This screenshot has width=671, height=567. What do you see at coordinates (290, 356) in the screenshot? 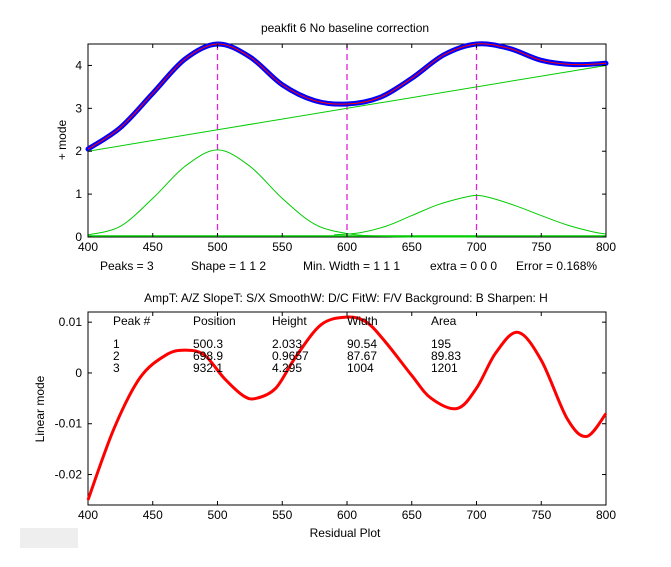
I see `table-cell: 0.9657` at bounding box center [290, 356].